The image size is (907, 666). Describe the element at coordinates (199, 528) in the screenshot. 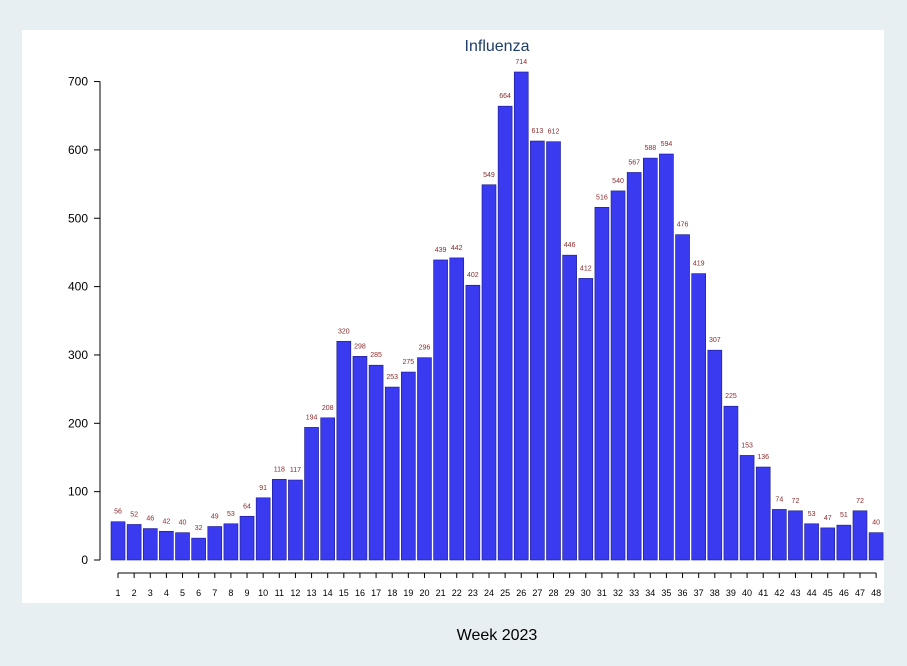

I see `data-label: 32` at that location.